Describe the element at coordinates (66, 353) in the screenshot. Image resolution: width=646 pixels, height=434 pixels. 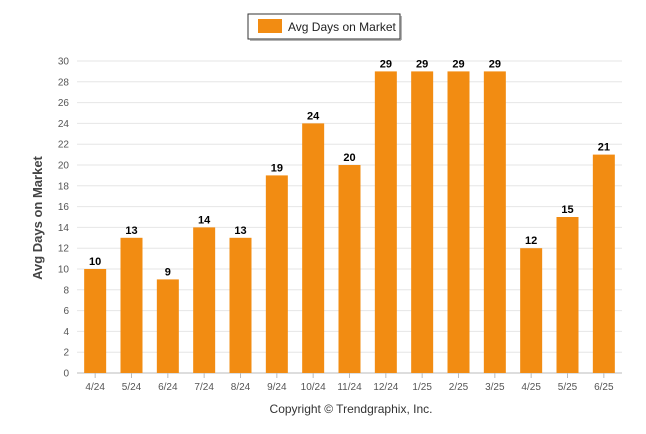
I see `y-tick-label: 2` at that location.